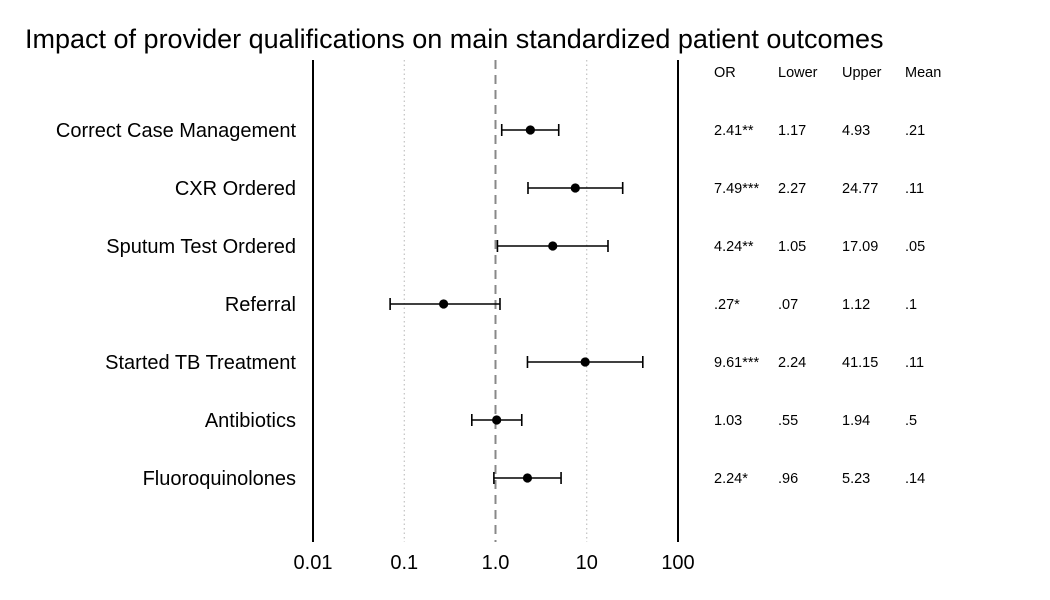 The width and height of the screenshot is (1050, 600). What do you see at coordinates (788, 479) in the screenshot?
I see `table-cell: .96` at bounding box center [788, 479].